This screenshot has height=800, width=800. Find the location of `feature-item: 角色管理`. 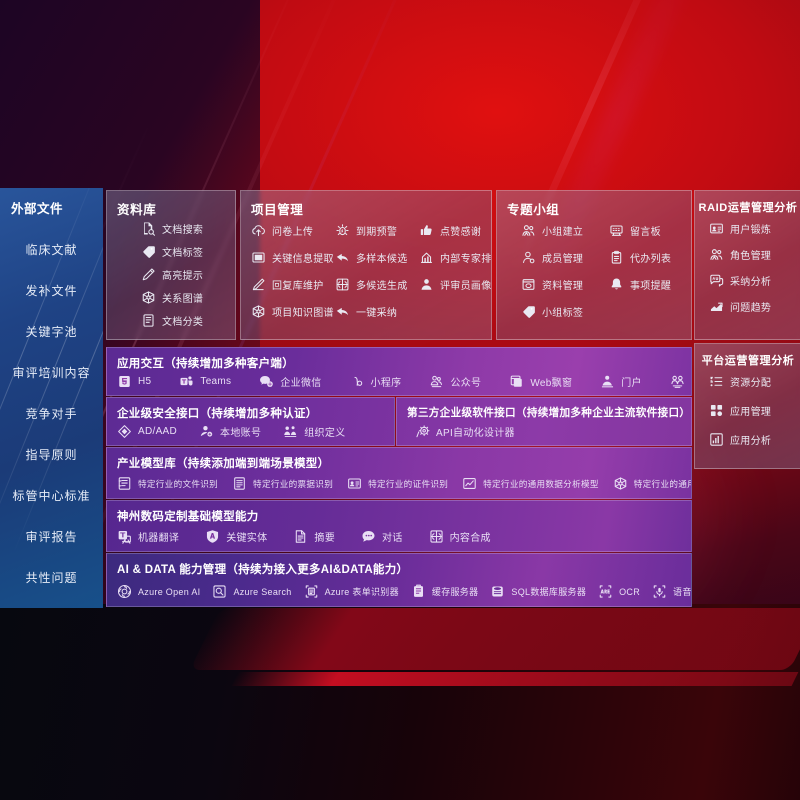

feature-item: 角色管理 is located at coordinates (740, 254).